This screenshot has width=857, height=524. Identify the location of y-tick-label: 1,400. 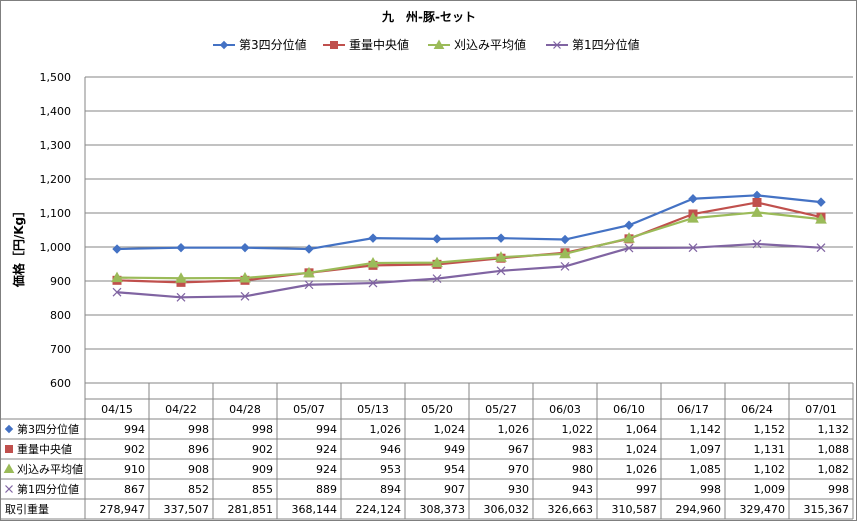
(56, 111).